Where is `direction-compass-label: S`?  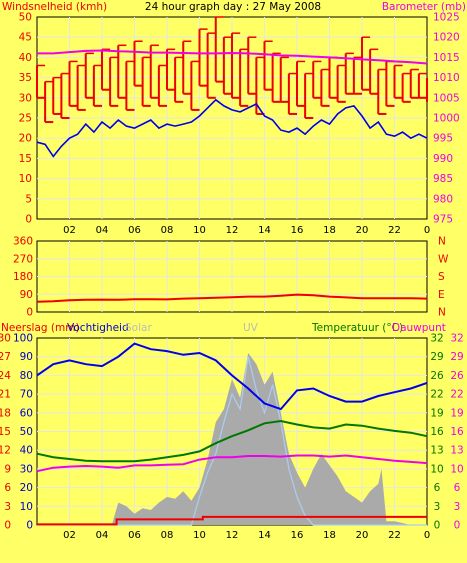 direction-compass-label: S is located at coordinates (441, 277).